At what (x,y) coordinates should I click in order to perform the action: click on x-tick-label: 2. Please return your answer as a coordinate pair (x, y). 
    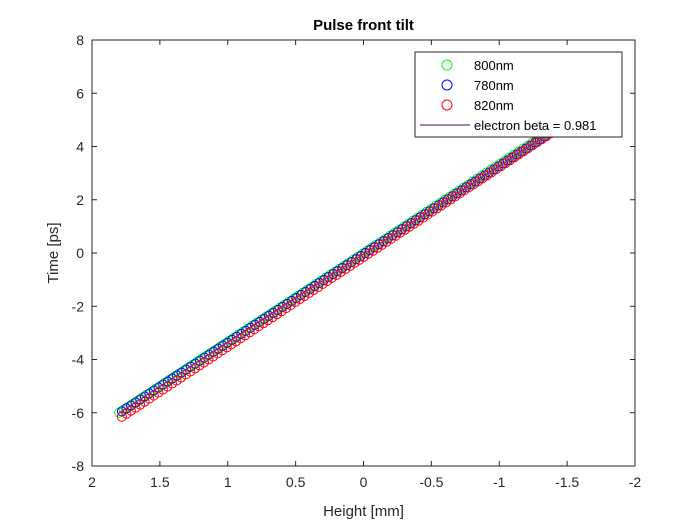
    Looking at the image, I should click on (92, 482).